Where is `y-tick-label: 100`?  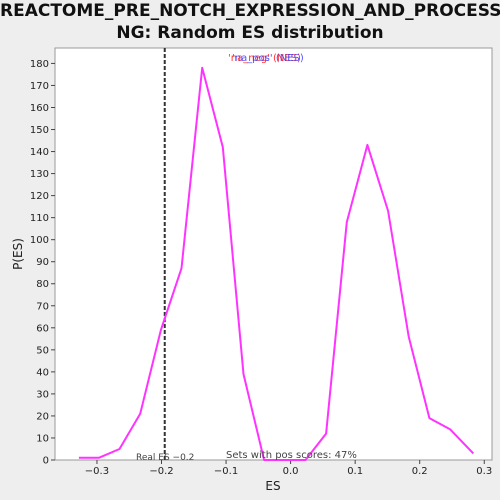
y-tick-label: 100 is located at coordinates (39, 240).